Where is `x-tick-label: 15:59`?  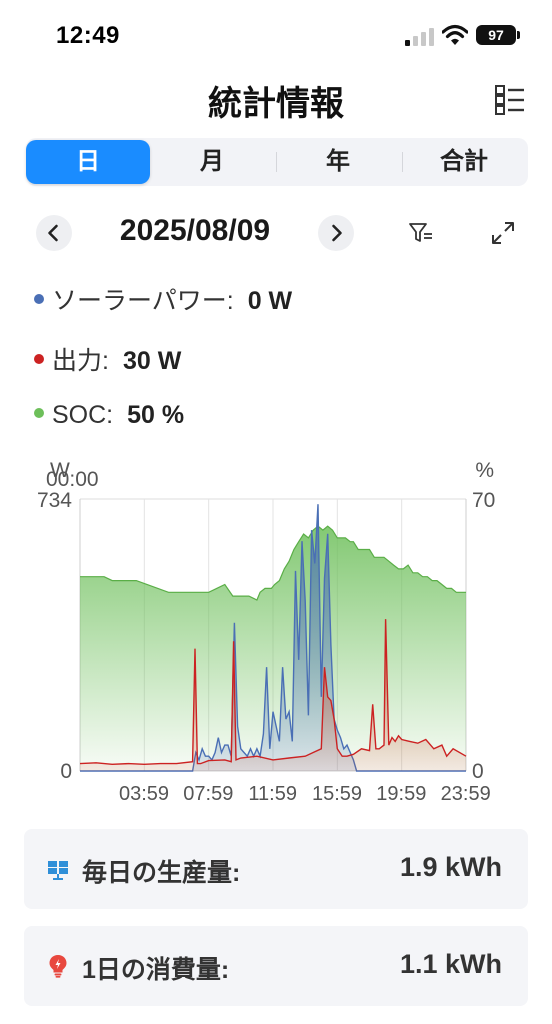 x-tick-label: 15:59 is located at coordinates (337, 794).